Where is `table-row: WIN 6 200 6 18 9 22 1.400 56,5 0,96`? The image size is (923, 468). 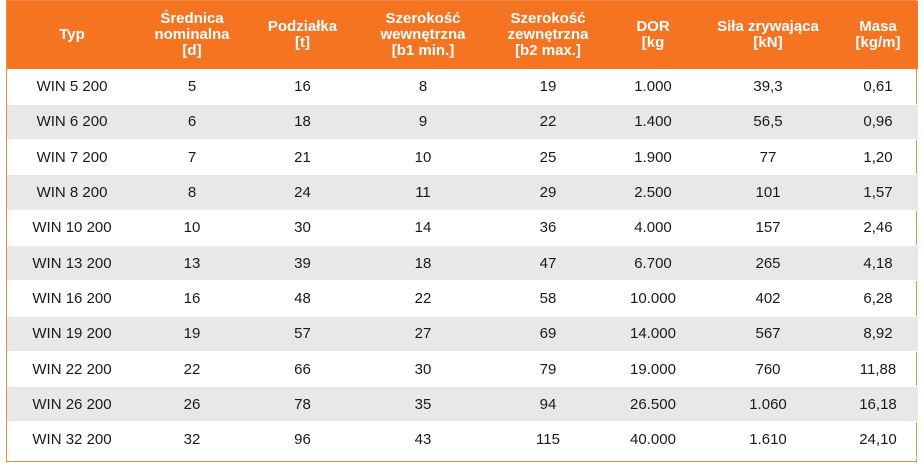 table-row: WIN 6 200 6 18 9 22 1.400 56,5 0,96 is located at coordinates (462, 122).